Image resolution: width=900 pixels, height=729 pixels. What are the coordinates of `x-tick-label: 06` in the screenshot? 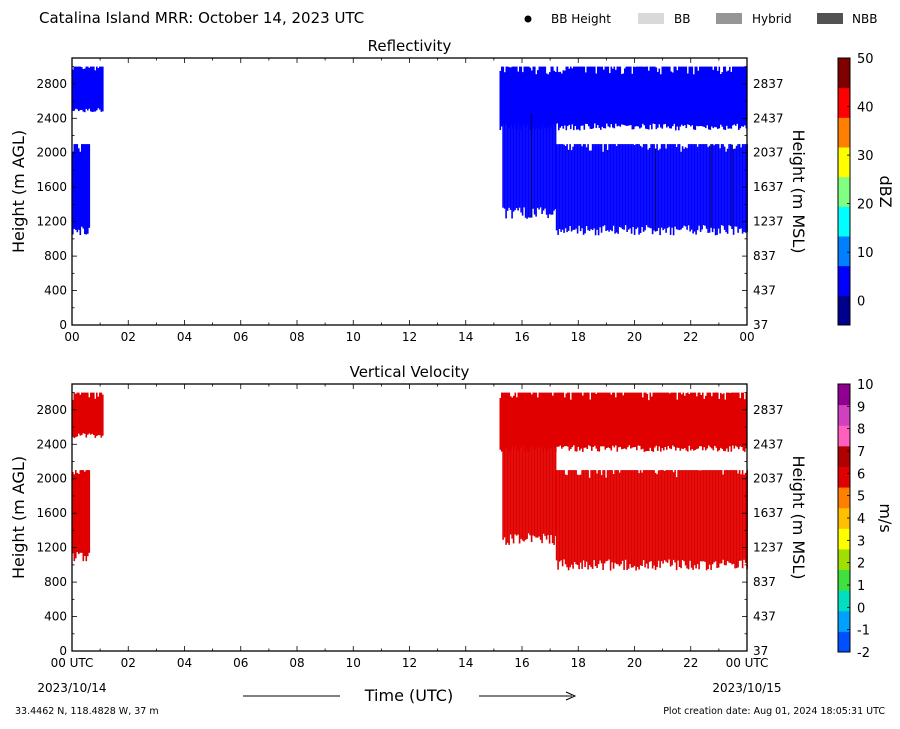 It's located at (240, 663).